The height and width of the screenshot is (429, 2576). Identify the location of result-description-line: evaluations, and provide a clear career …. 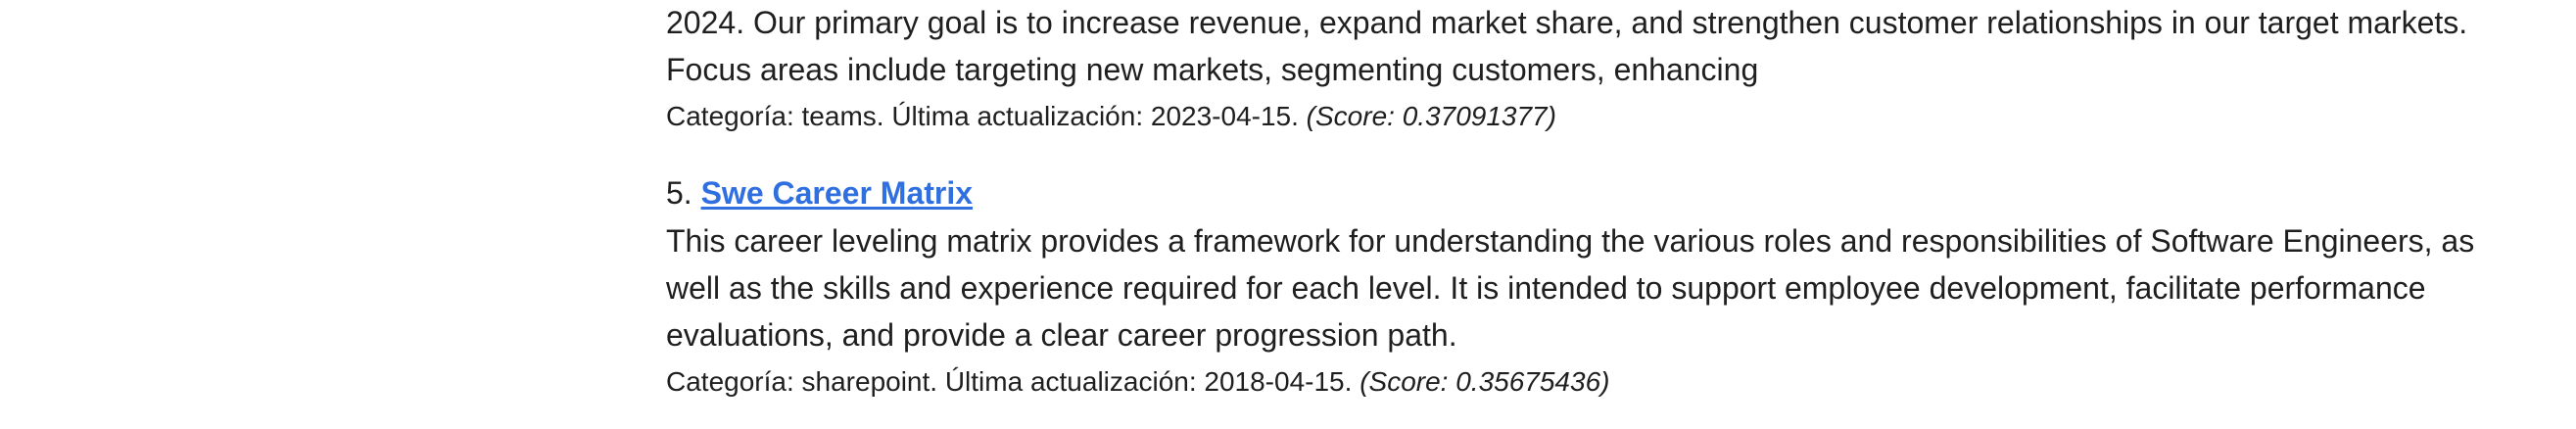
(1062, 335).